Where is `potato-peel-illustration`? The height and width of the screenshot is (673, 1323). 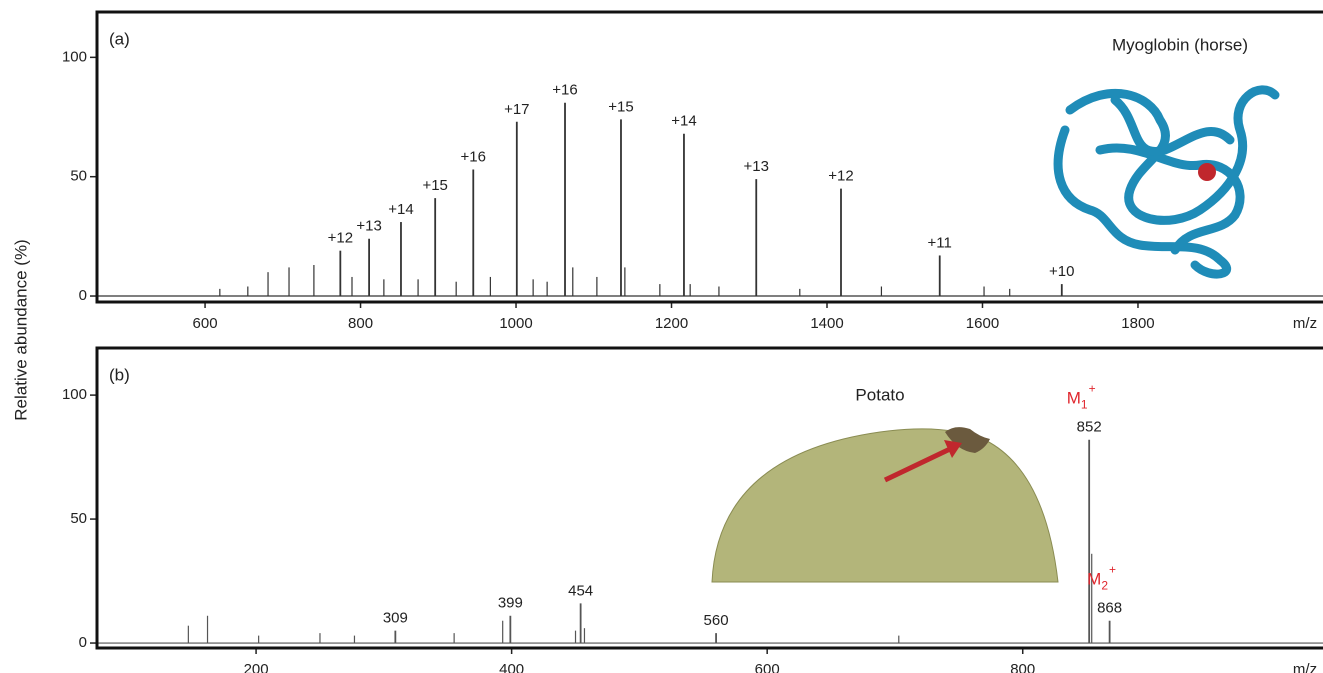 potato-peel-illustration is located at coordinates (967, 440).